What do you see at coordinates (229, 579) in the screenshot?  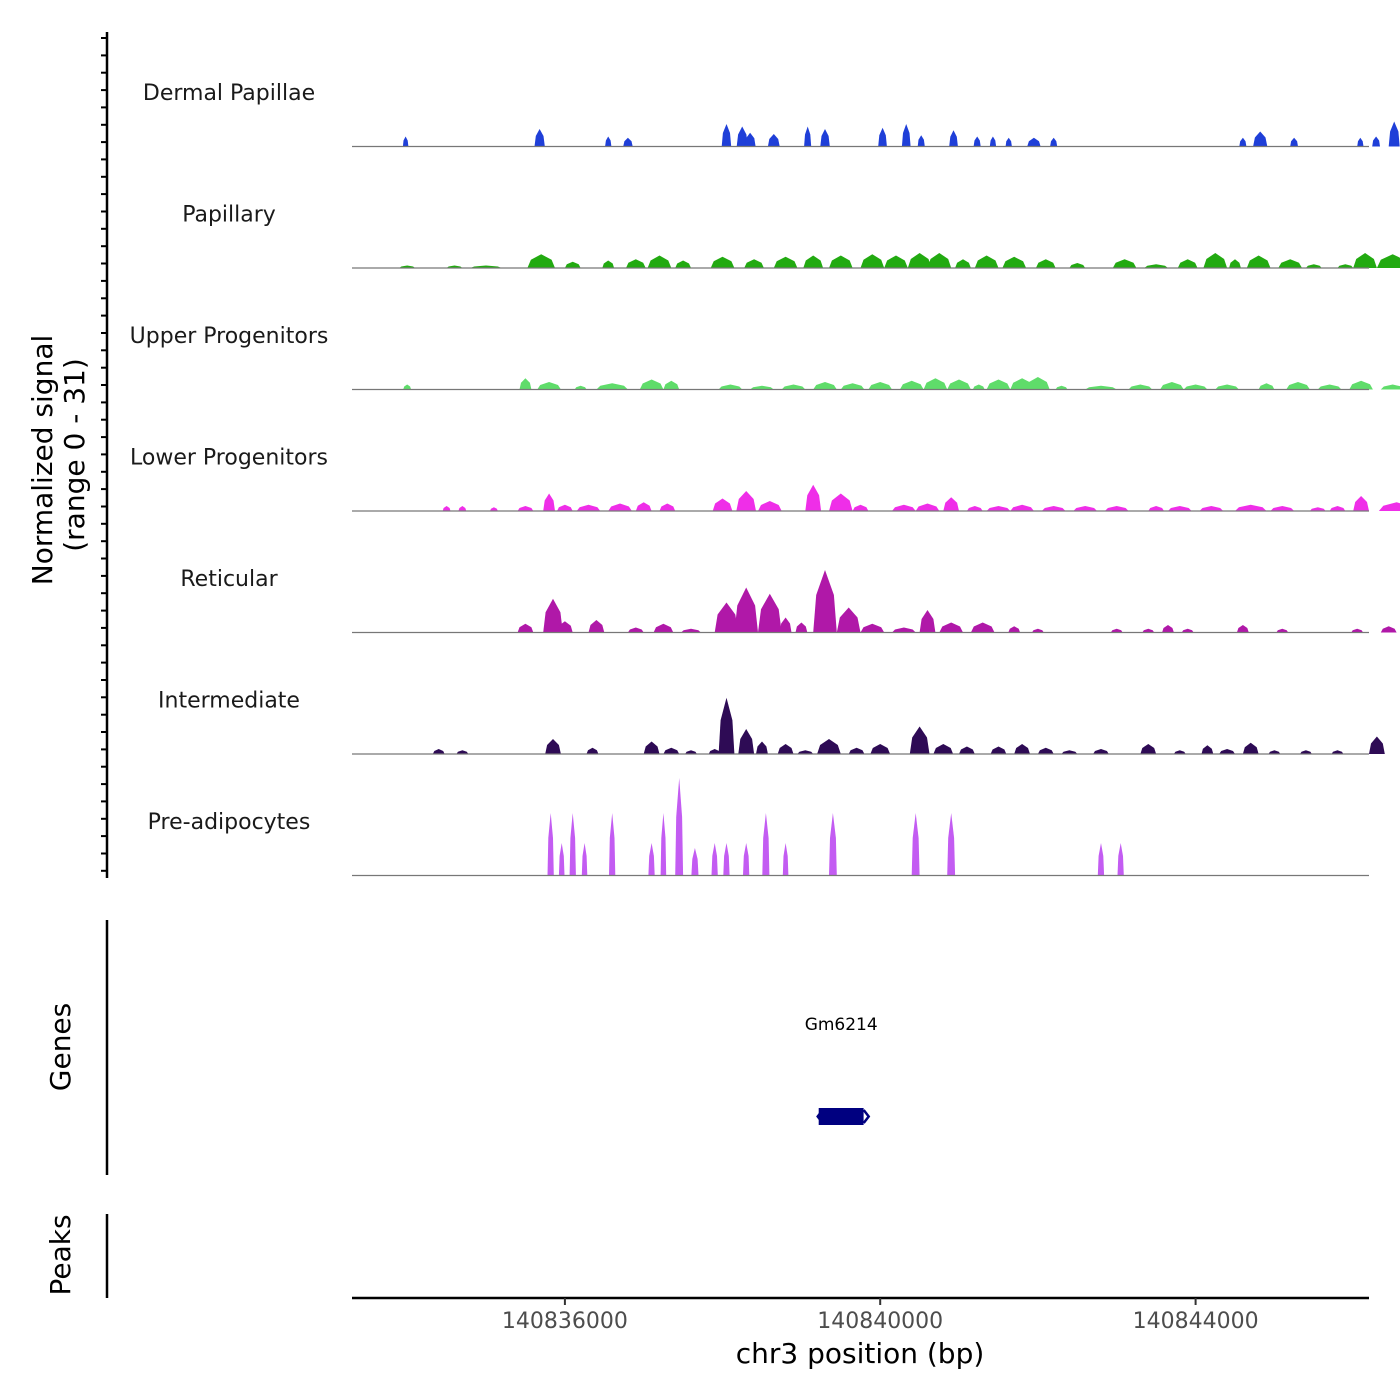 I see `track-label: Reticular` at bounding box center [229, 579].